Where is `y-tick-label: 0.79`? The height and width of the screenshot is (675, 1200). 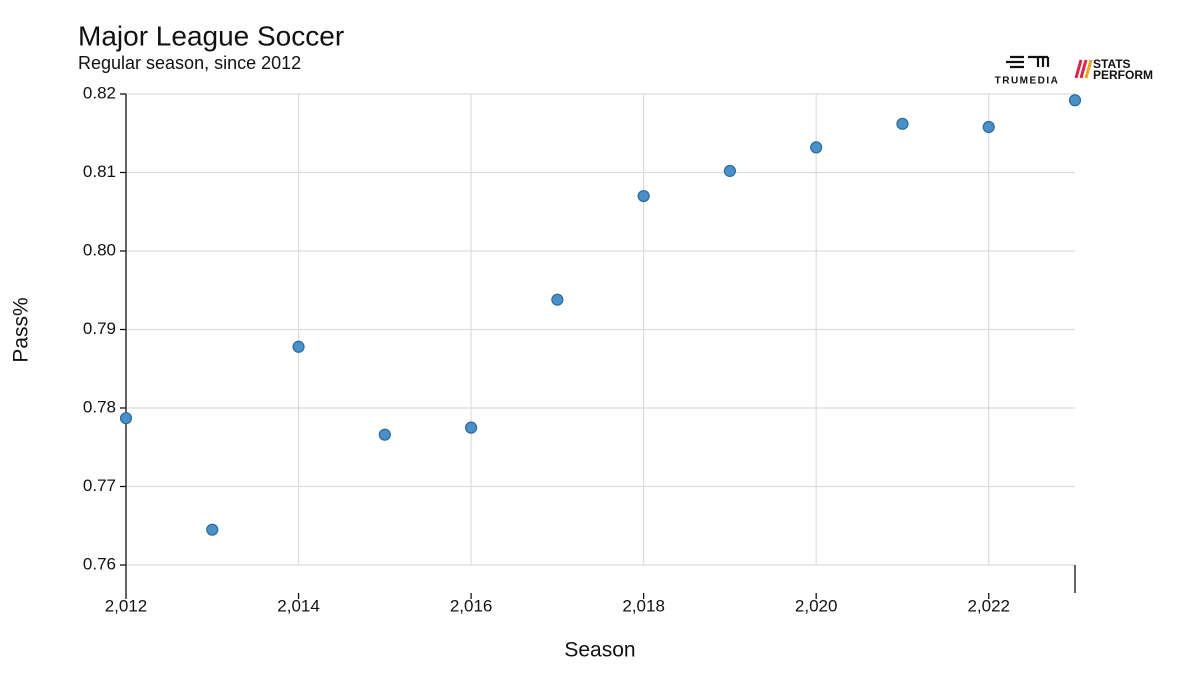 y-tick-label: 0.79 is located at coordinates (99, 328).